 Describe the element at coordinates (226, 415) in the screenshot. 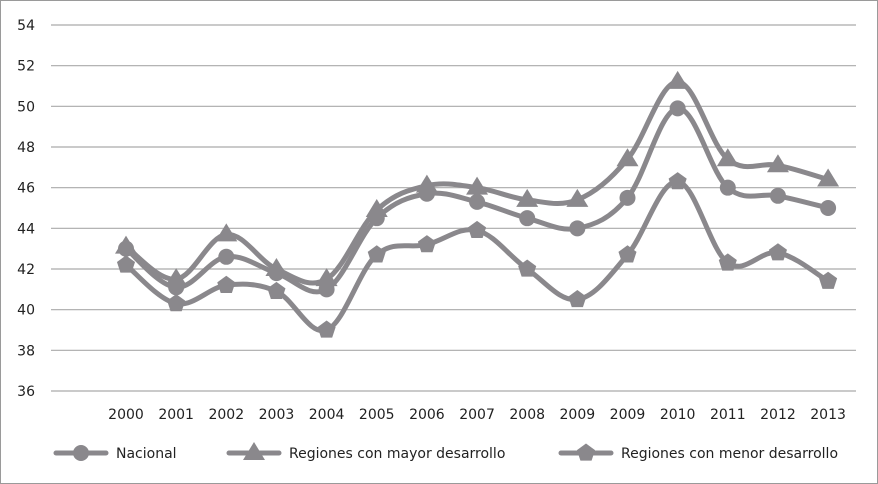

I see `x-tick-label: 2002` at that location.